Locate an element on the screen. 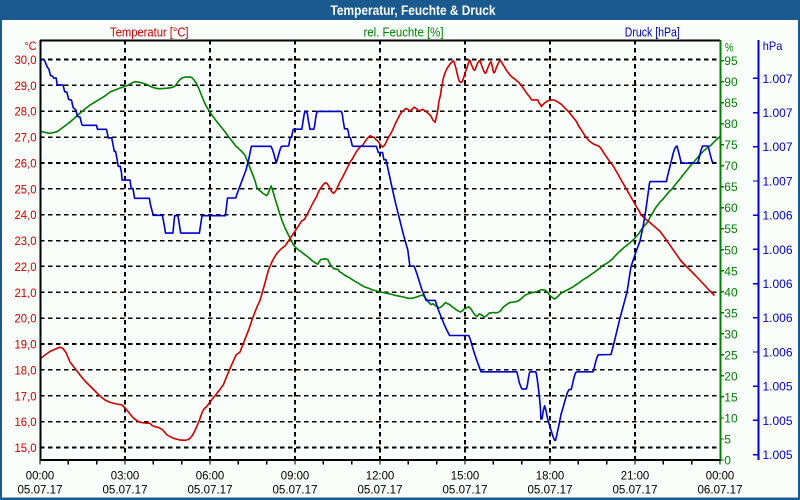  svg-text: 21:00 is located at coordinates (635, 476).